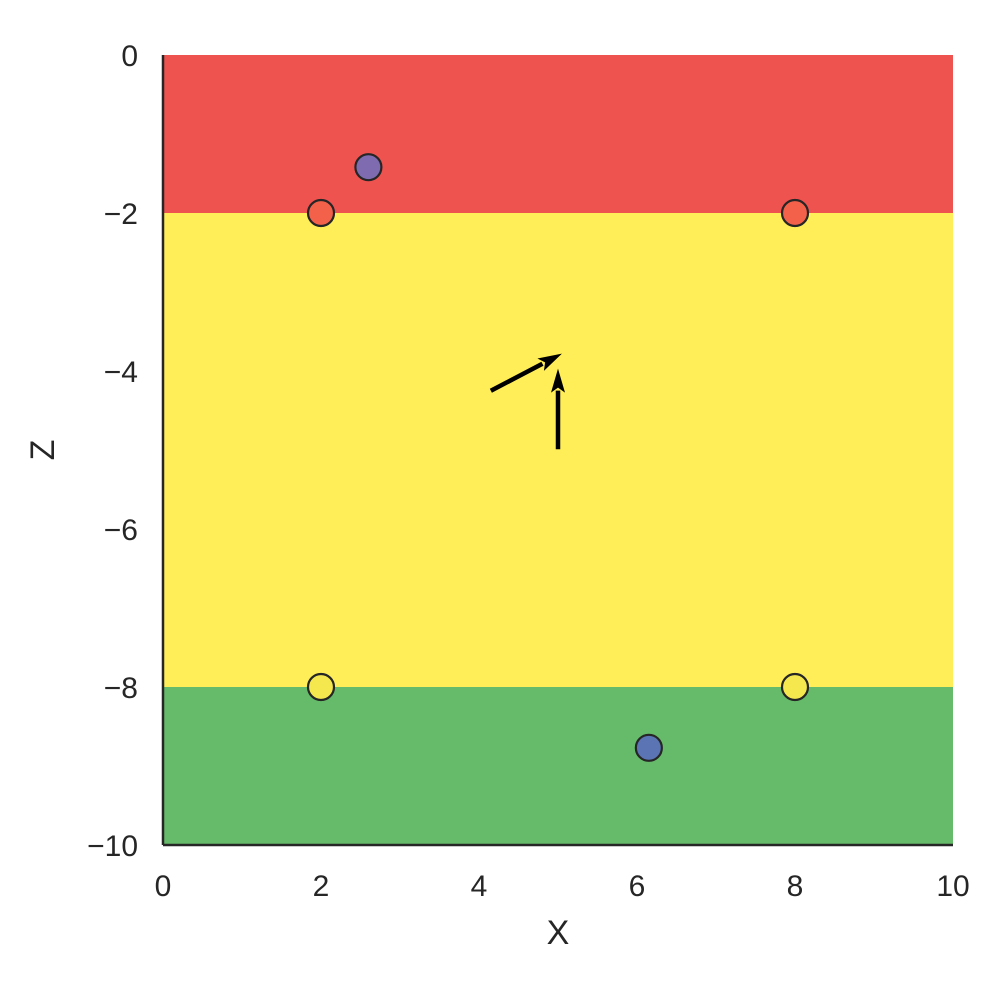 The width and height of the screenshot is (1000, 1000). What do you see at coordinates (558, 933) in the screenshot?
I see `x-axis-title: X` at bounding box center [558, 933].